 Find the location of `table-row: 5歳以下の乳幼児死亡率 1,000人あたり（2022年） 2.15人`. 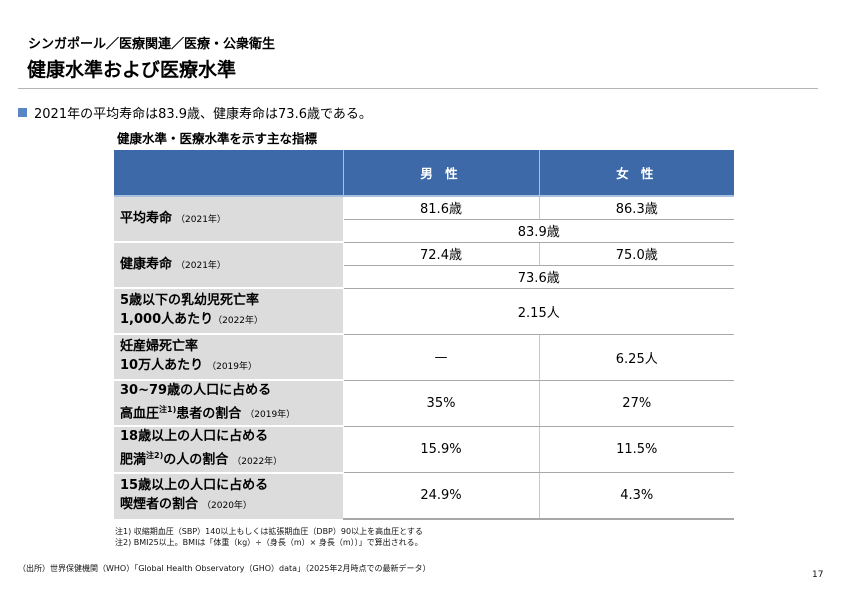

table-row: 5歳以下の乳幼児死亡率 1,000人あたり（2022年） 2.15人 is located at coordinates (424, 311).